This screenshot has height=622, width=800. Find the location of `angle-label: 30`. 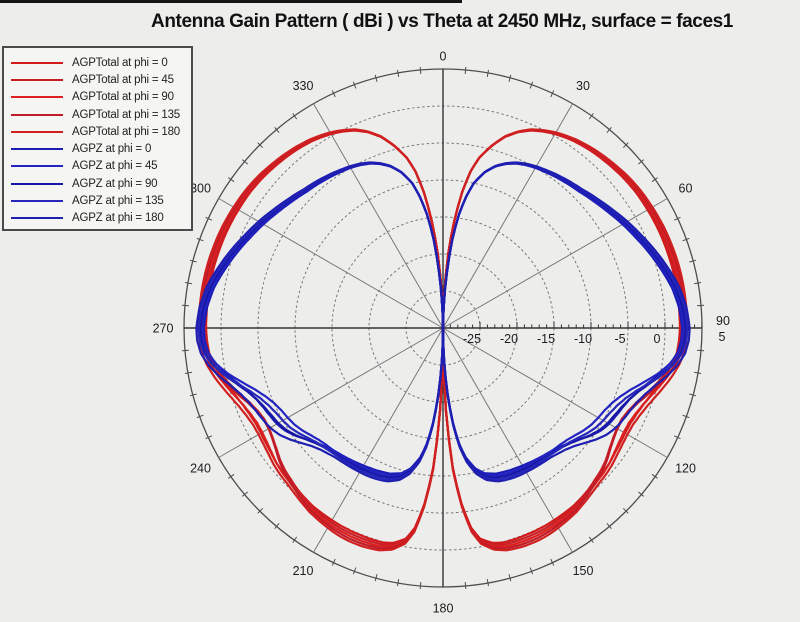

angle-label: 30 is located at coordinates (583, 86).